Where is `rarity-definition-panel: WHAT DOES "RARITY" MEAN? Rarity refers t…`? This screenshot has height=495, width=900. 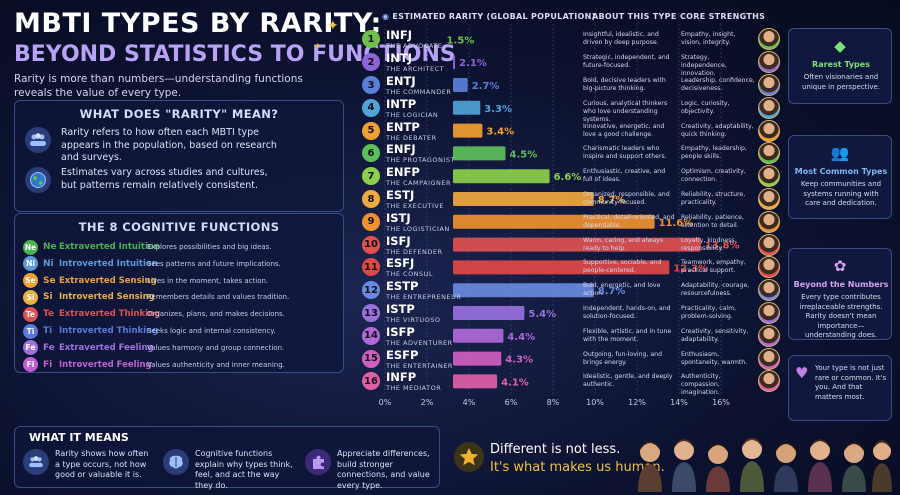
rarity-definition-panel: WHAT DOES "RARITY" MEAN? Rarity refers t… is located at coordinates (179, 156).